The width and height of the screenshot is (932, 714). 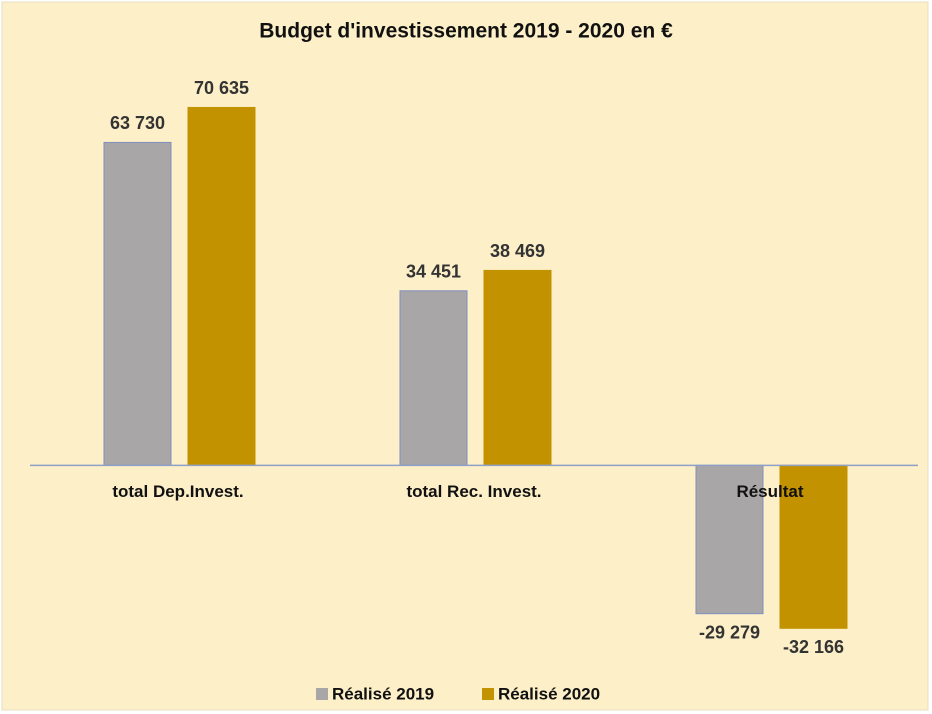 What do you see at coordinates (729, 632) in the screenshot?
I see `data-label: -29 279` at bounding box center [729, 632].